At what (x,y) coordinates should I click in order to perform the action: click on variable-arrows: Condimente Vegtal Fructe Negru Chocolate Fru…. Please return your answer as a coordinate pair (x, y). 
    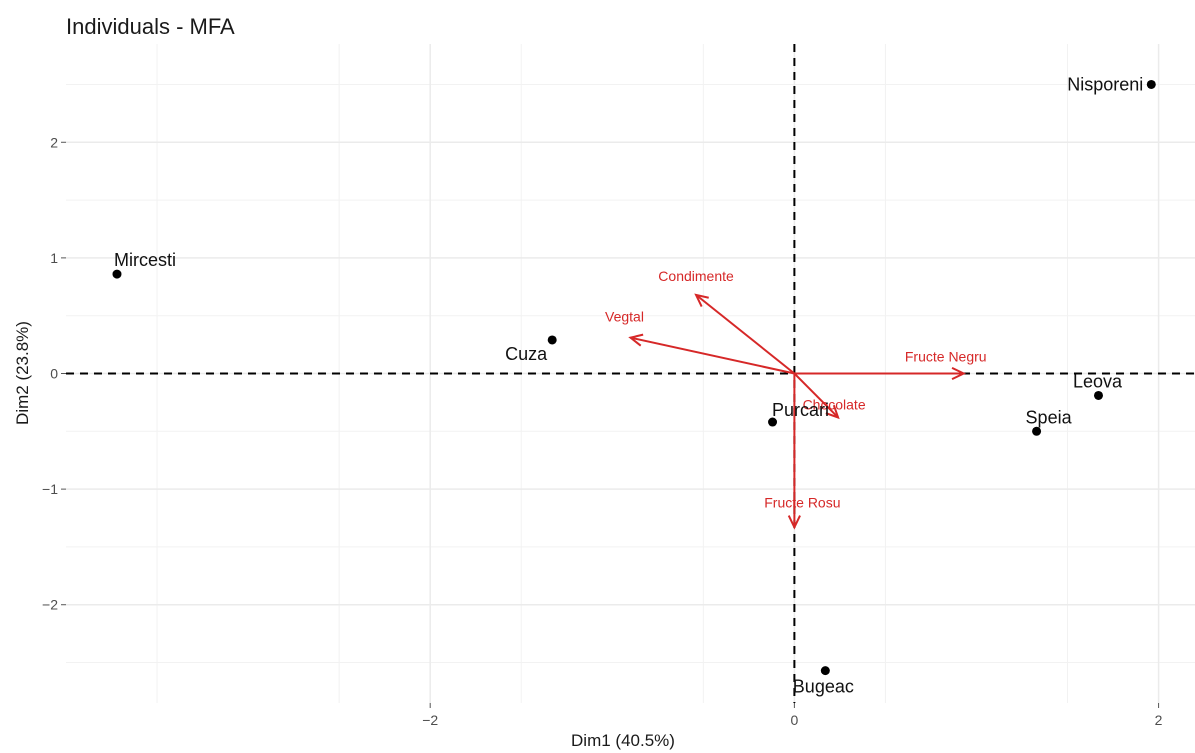
    Looking at the image, I should click on (796, 399).